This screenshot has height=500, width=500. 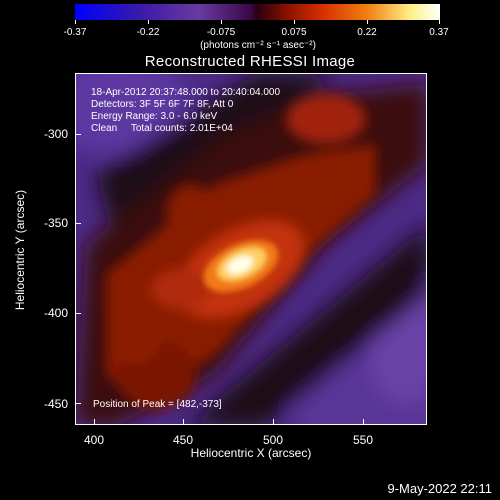 What do you see at coordinates (162, 104) in the screenshot?
I see `info-detectors: Detectors: 3F 5F 6F 7F 8F, Att 0` at bounding box center [162, 104].